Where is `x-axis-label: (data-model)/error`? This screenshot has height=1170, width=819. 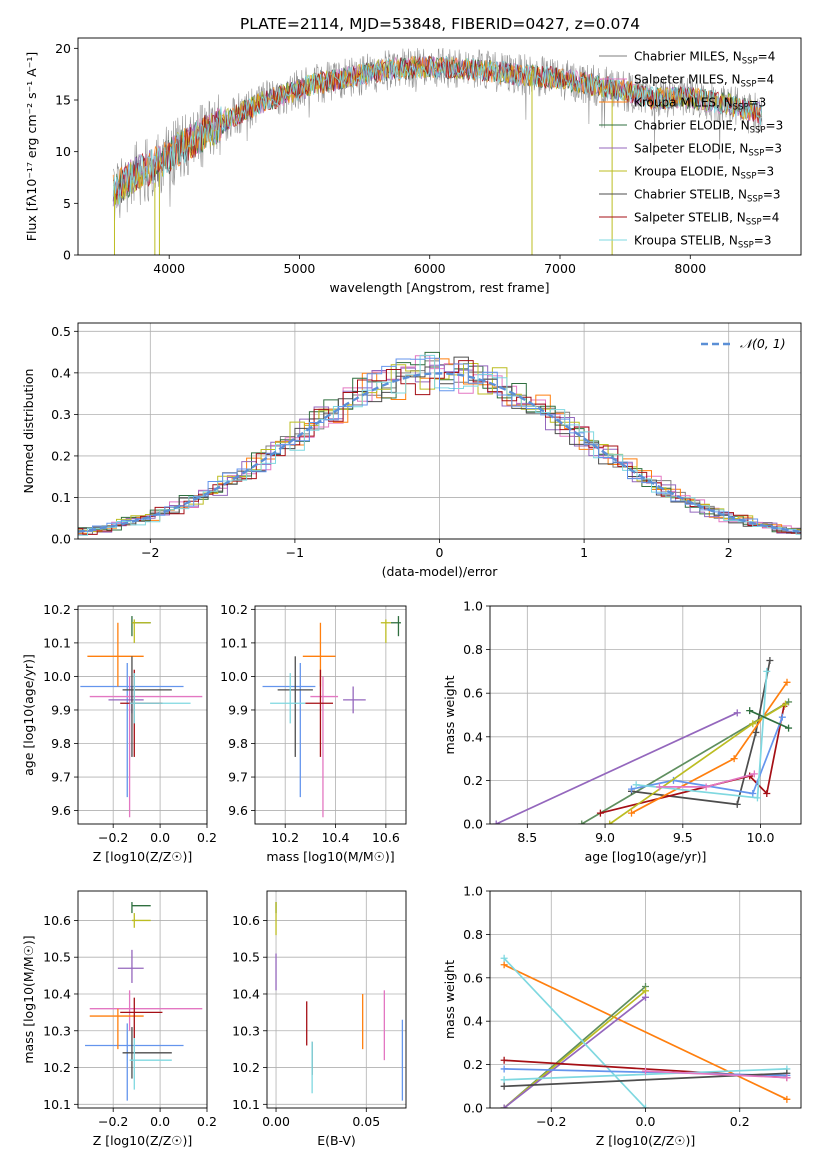
x-axis-label: (data-model)/error is located at coordinates (440, 571).